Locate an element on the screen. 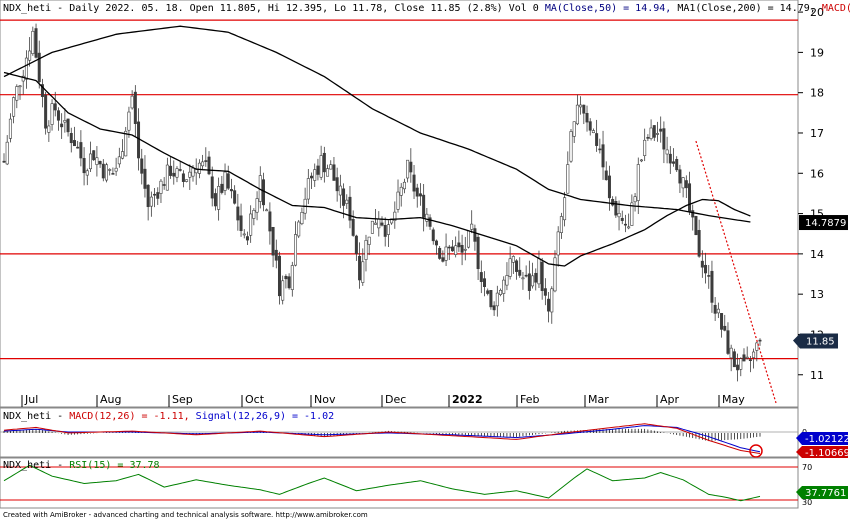  close-price-label: 11.85 is located at coordinates (815, 341).